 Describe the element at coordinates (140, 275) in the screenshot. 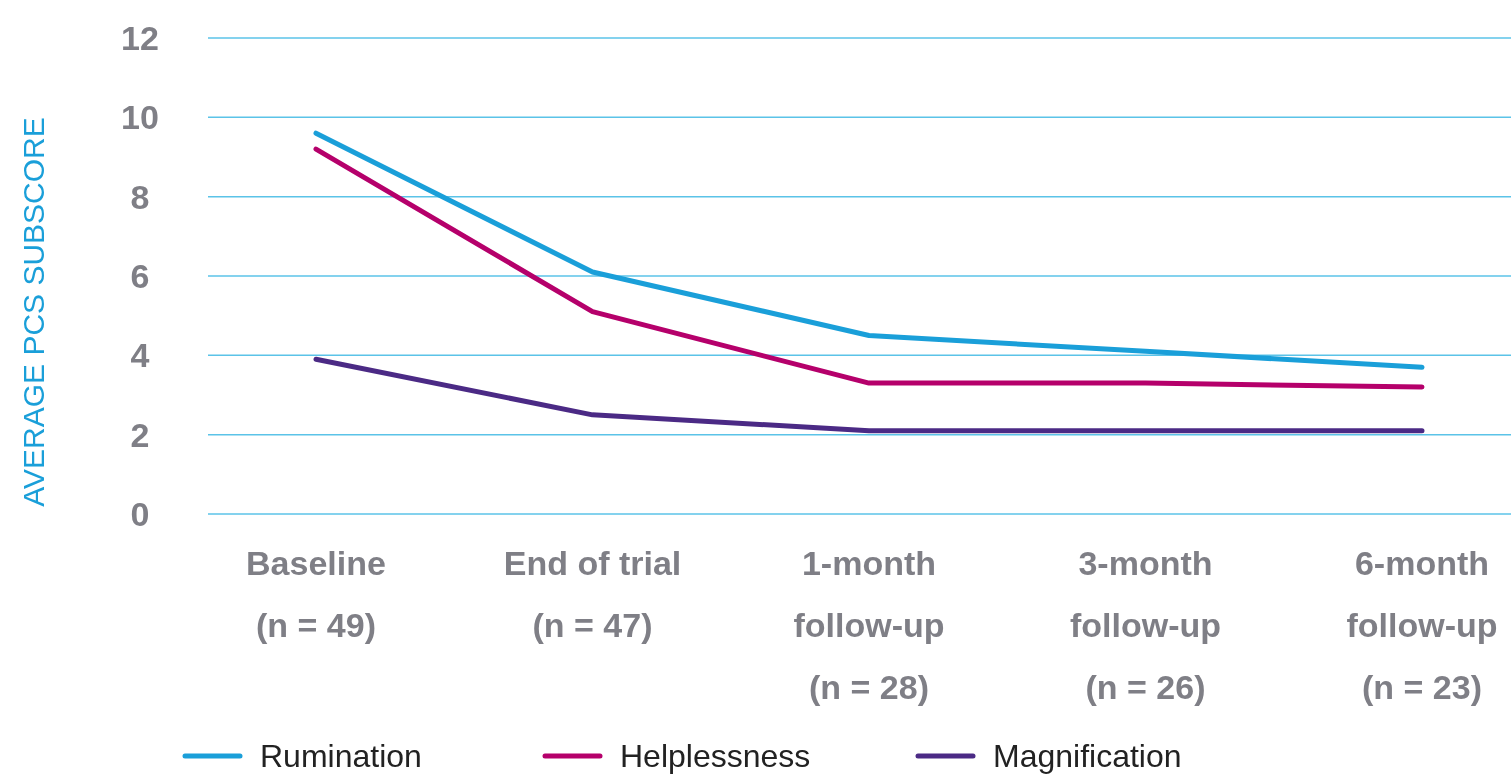

I see `y-tick-label: 6` at that location.